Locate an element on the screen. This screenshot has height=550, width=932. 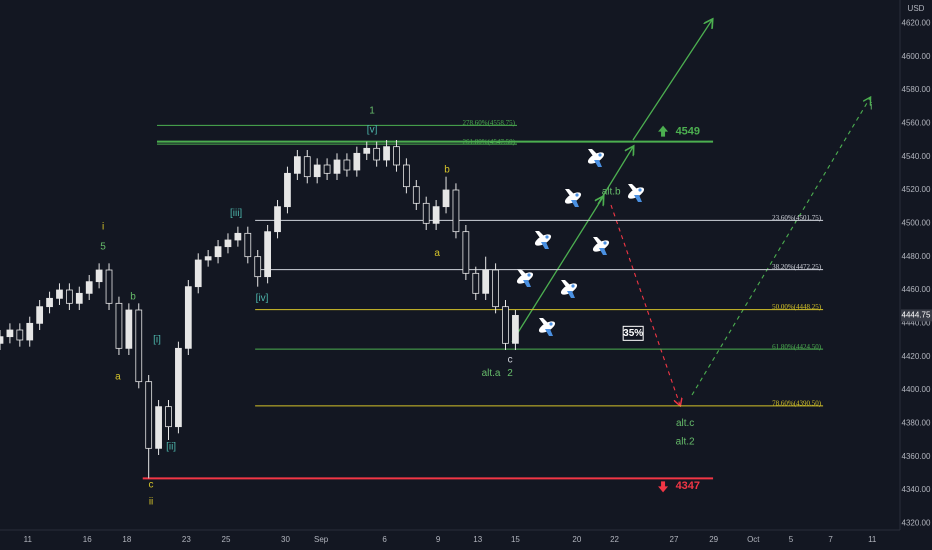
y-tick-label: 4600.00 is located at coordinates (916, 56).